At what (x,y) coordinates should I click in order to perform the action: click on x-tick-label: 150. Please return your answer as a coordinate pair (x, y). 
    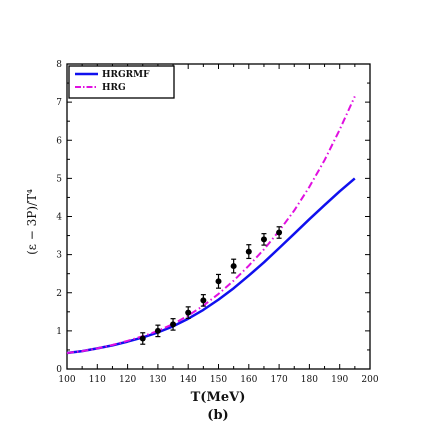
    Looking at the image, I should click on (218, 380).